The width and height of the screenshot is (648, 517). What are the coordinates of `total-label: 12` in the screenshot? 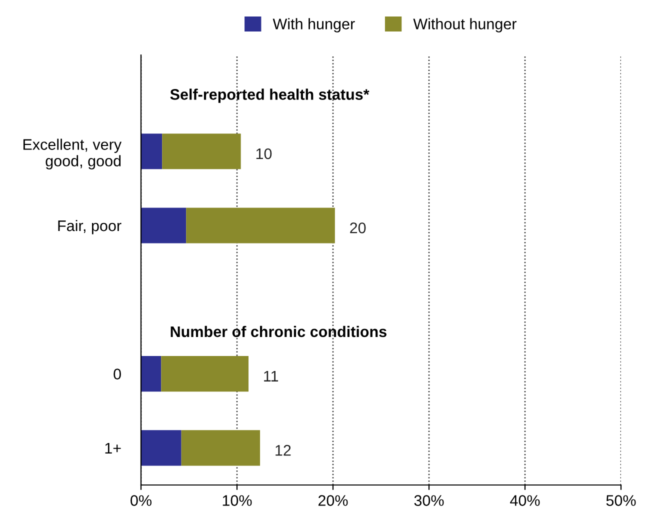 It's located at (283, 450).